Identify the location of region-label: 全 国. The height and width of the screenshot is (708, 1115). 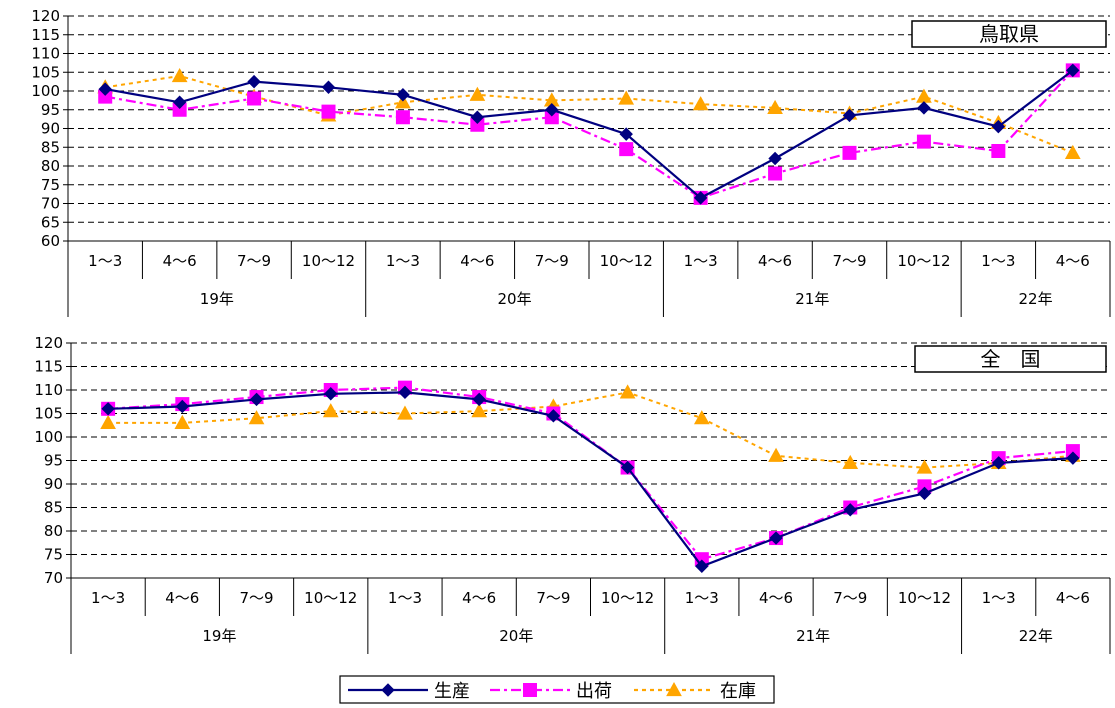
(1011, 359).